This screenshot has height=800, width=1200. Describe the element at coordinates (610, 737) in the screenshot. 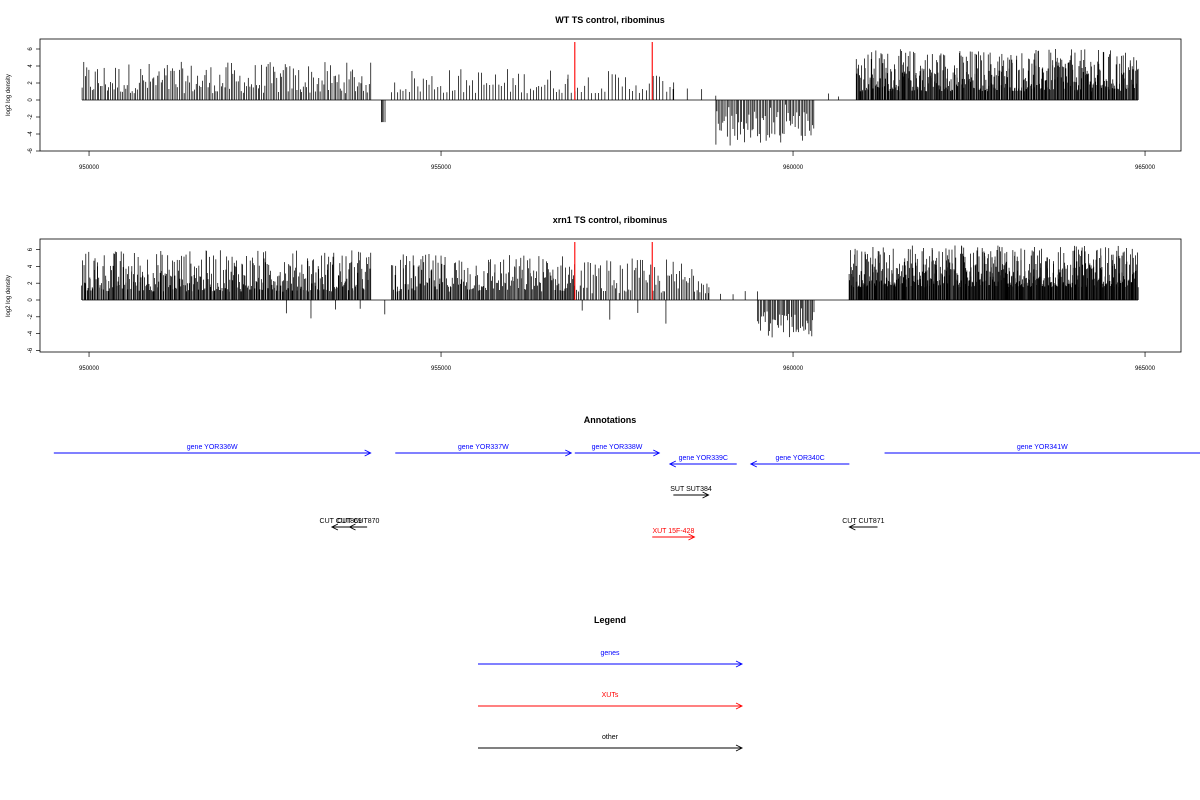

I see `legend-label: other` at that location.